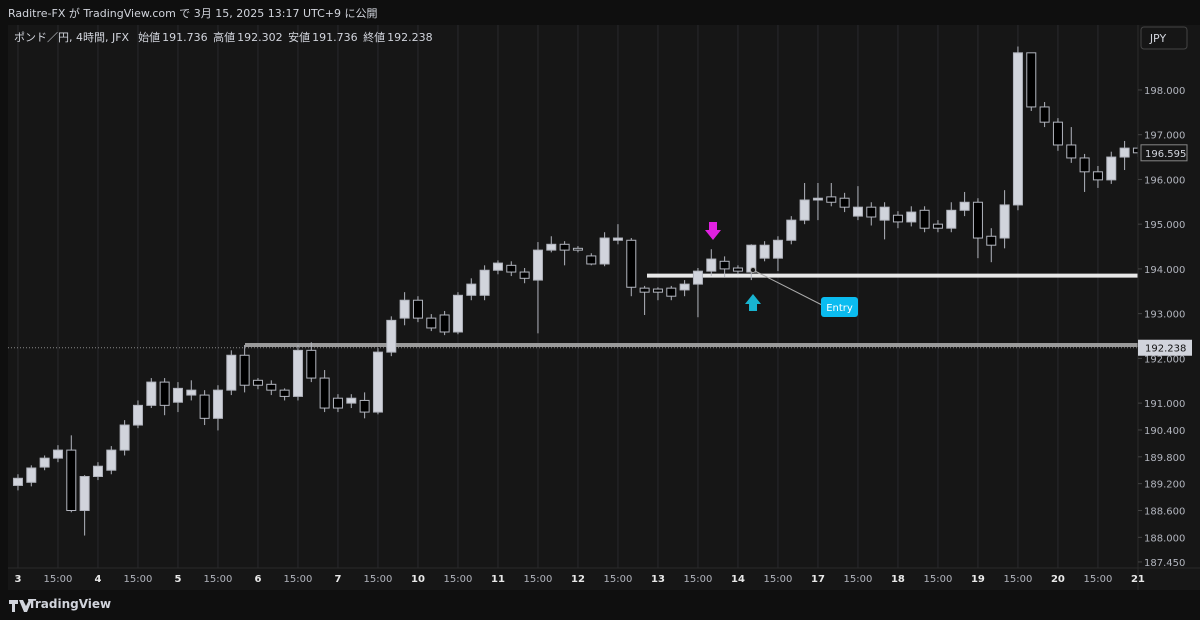 Image resolution: width=1200 pixels, height=620 pixels. I want to click on x-tick-label: 6, so click(257, 579).